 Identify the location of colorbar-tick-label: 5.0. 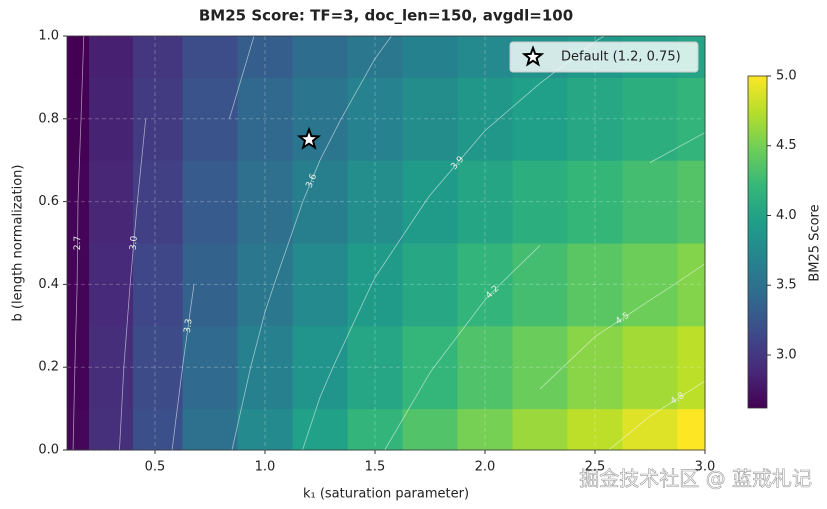
(786, 76).